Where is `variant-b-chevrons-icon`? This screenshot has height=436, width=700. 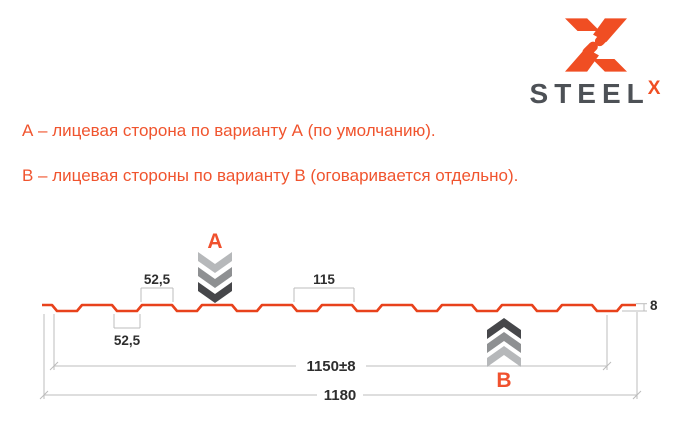 variant-b-chevrons-icon is located at coordinates (504, 342).